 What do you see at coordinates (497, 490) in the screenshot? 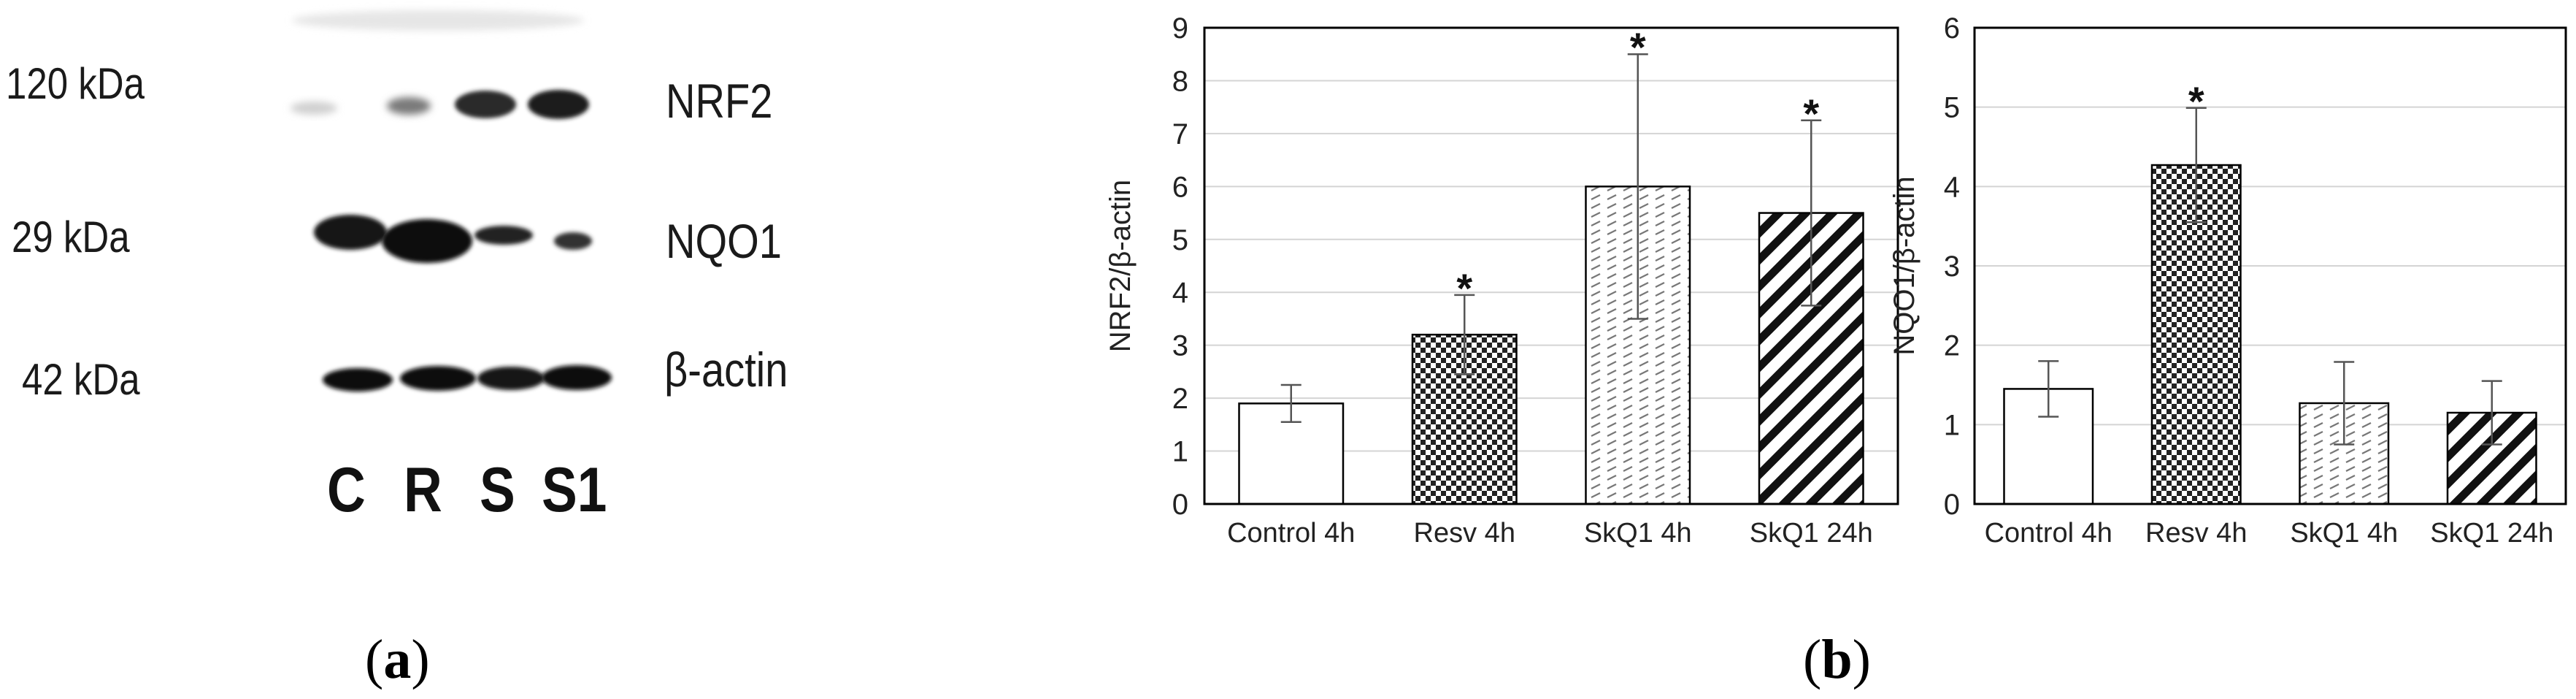
I see `lane-label-s: S` at bounding box center [497, 490].